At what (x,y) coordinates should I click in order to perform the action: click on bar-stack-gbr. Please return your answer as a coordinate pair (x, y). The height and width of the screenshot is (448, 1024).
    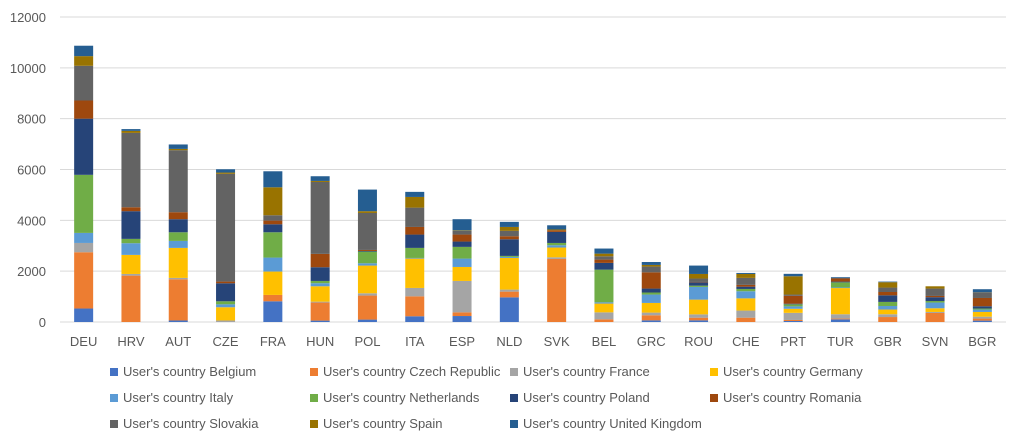
    Looking at the image, I should click on (888, 301).